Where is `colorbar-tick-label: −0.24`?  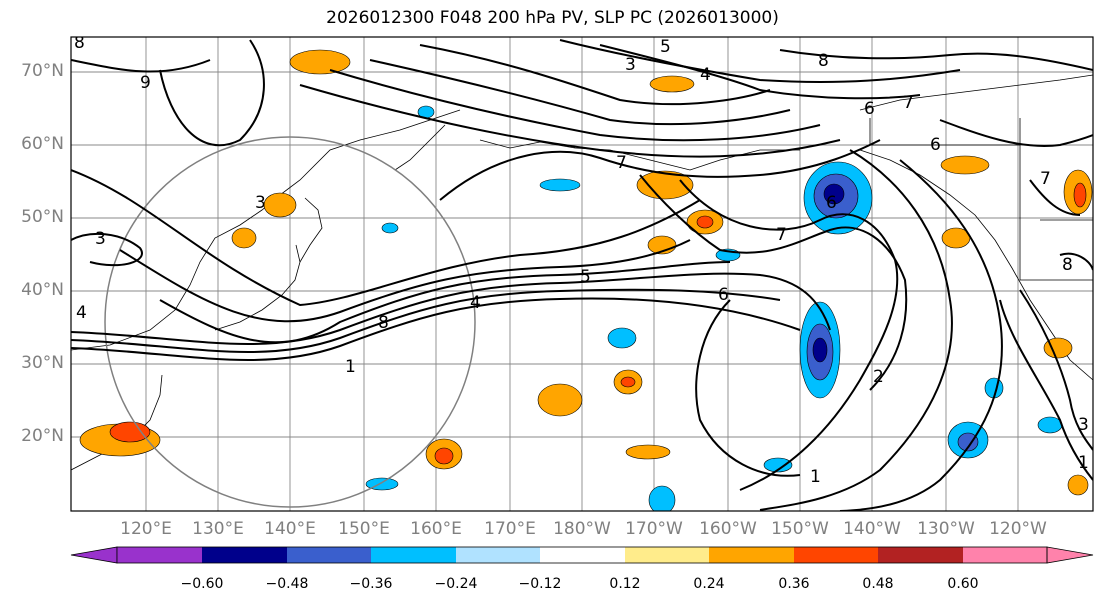 colorbar-tick-label: −0.24 is located at coordinates (456, 584).